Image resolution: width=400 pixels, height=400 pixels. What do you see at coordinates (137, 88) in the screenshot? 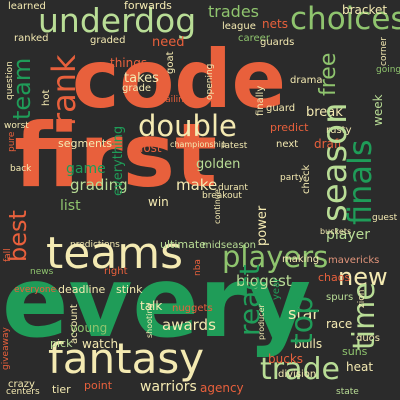
I see `word-grade: grade` at bounding box center [137, 88].